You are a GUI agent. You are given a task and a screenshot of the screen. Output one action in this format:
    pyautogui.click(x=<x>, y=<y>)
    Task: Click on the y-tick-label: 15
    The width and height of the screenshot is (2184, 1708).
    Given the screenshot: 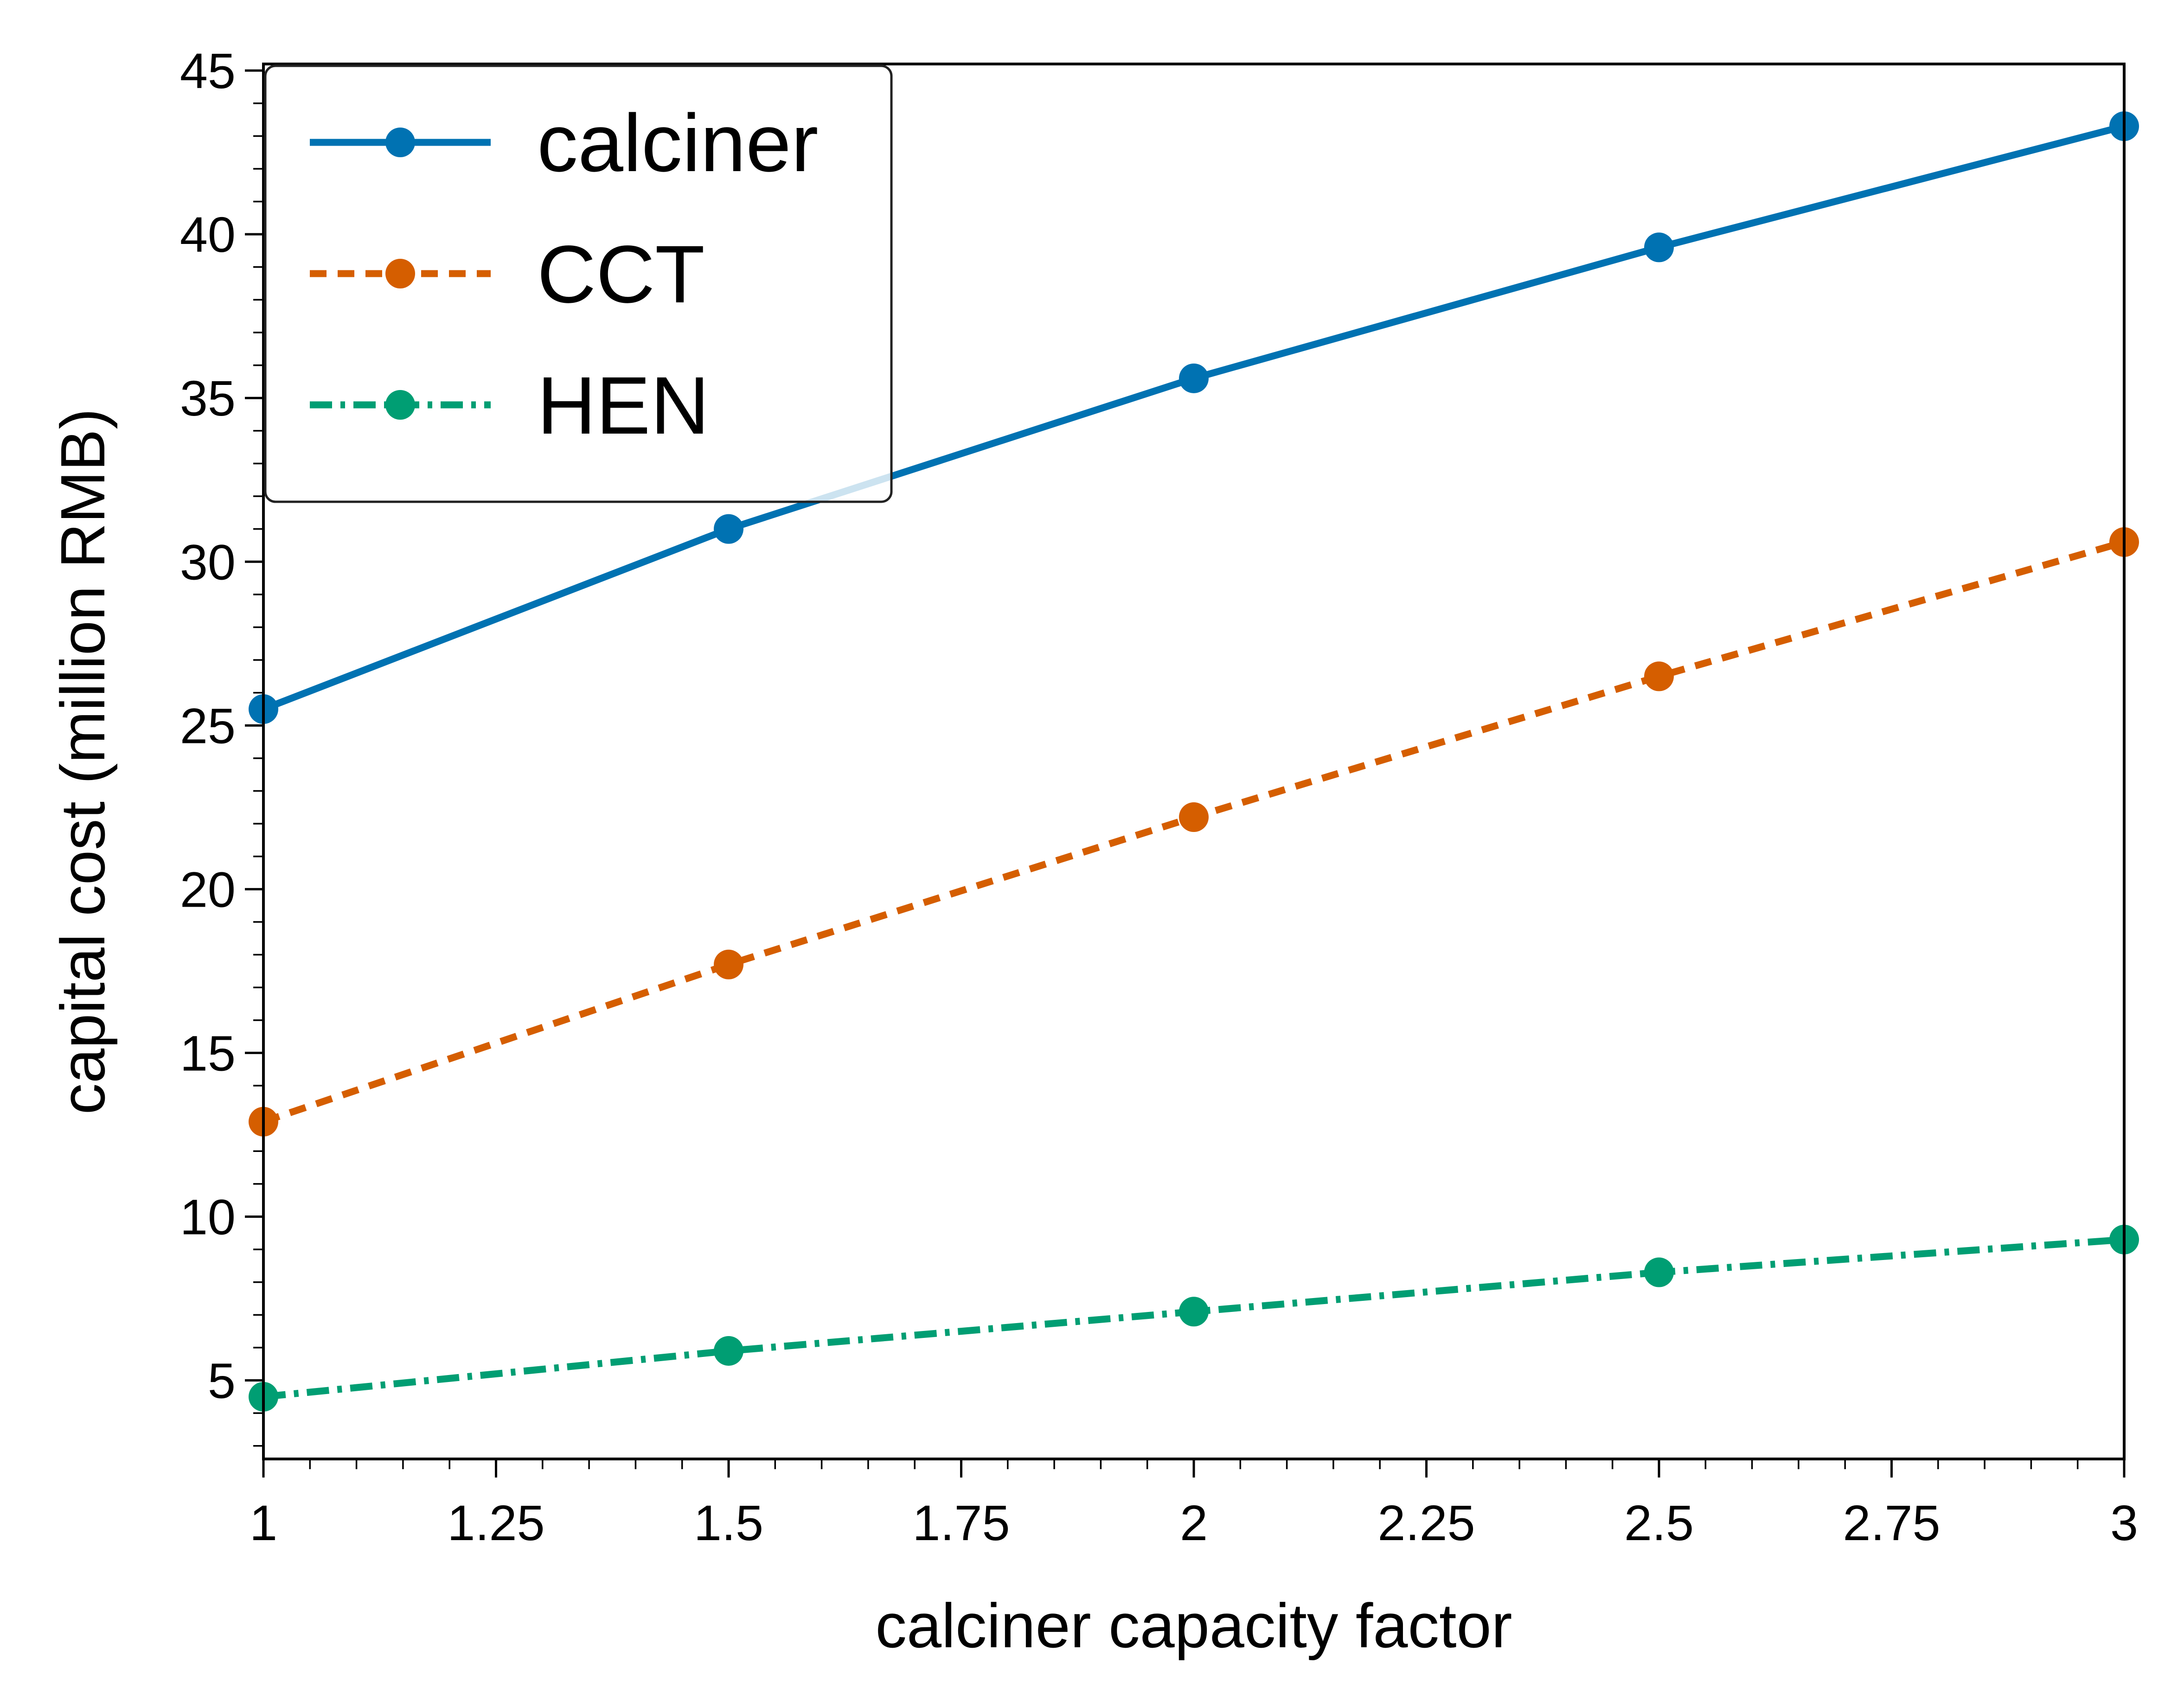 What is the action you would take?
    pyautogui.click(x=208, y=1053)
    